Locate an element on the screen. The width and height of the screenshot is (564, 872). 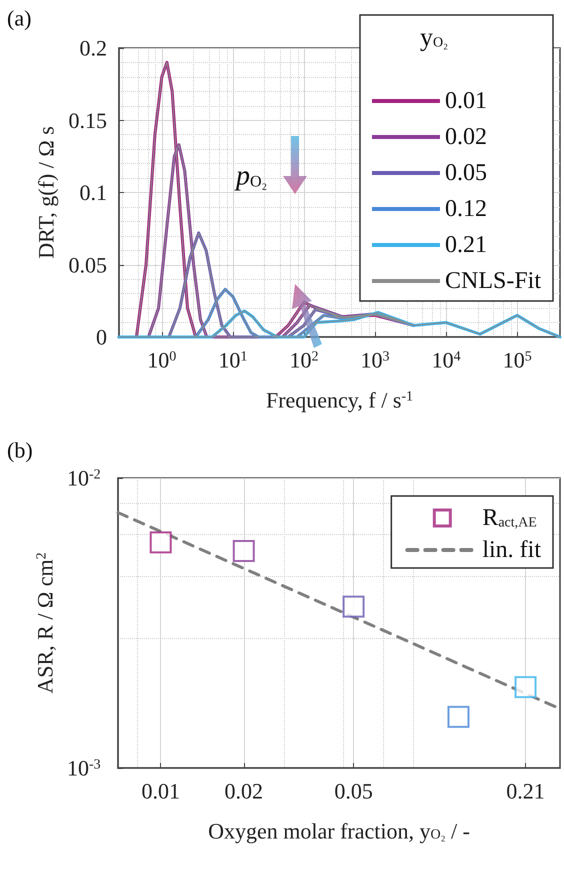
legend-label: lin. fit is located at coordinates (512, 550).